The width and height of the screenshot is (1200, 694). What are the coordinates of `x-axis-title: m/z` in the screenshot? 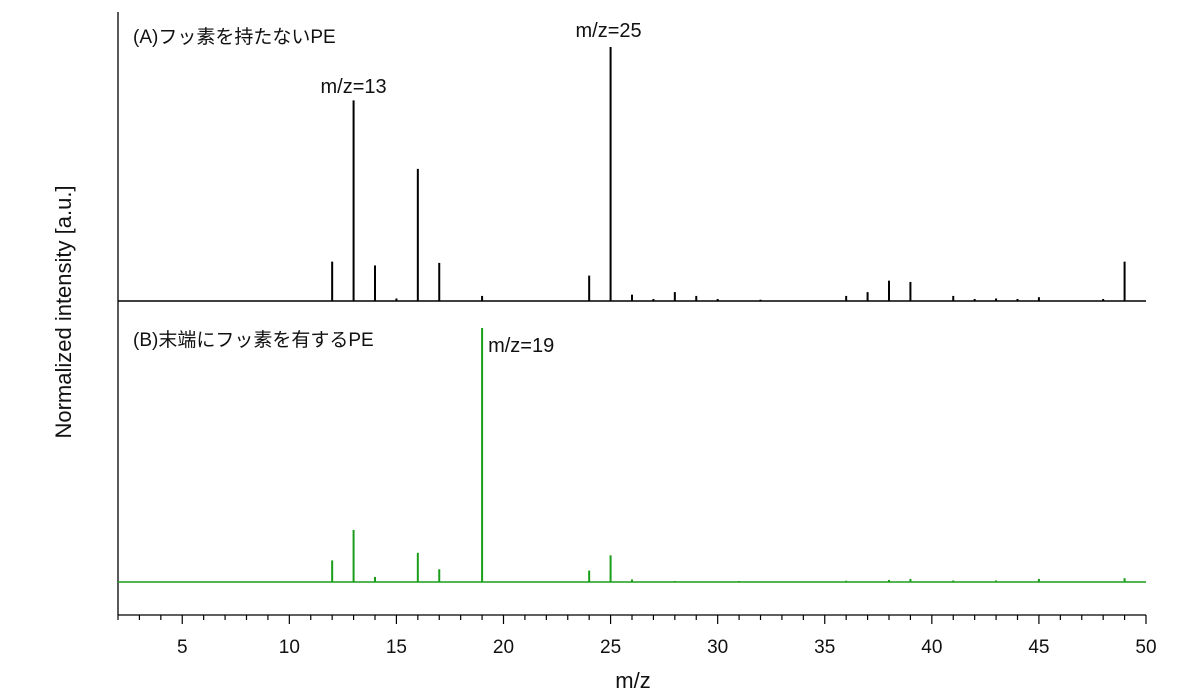 It's located at (632, 680).